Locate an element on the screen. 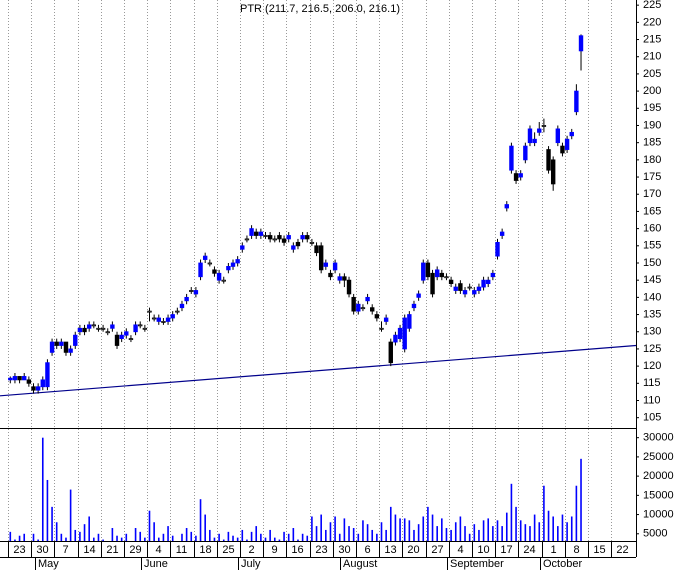  x-tick-label: 10 is located at coordinates (483, 550).